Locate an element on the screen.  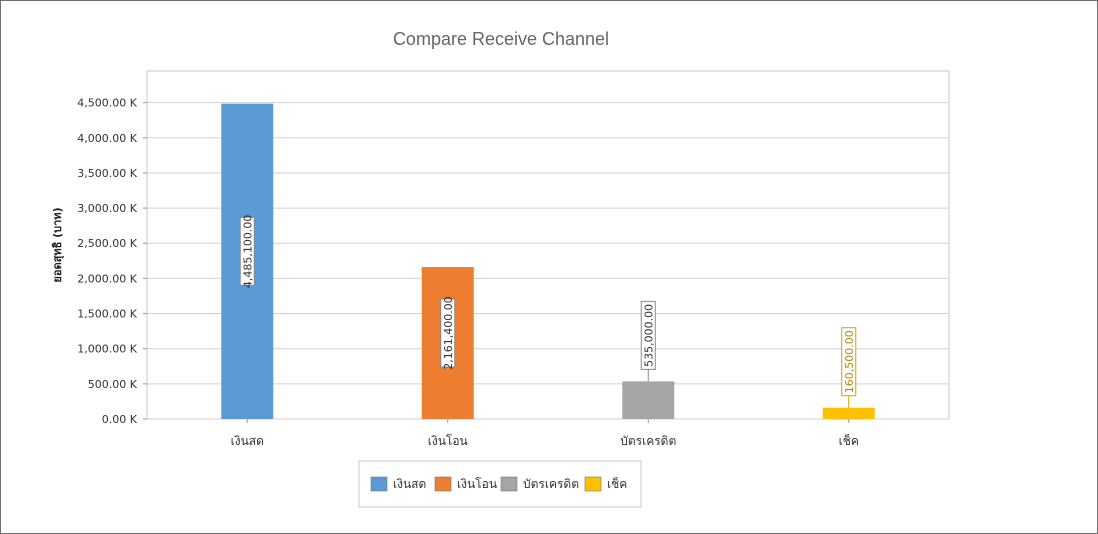
y-tick-label: 4,000.00 K is located at coordinates (107, 138).